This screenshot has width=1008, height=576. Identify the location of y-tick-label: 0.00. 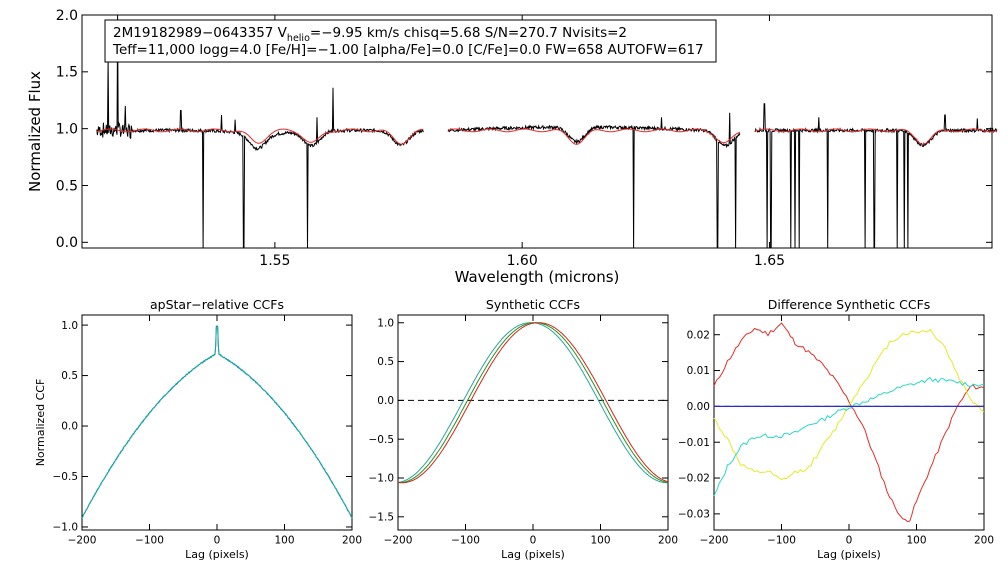
(698, 407).